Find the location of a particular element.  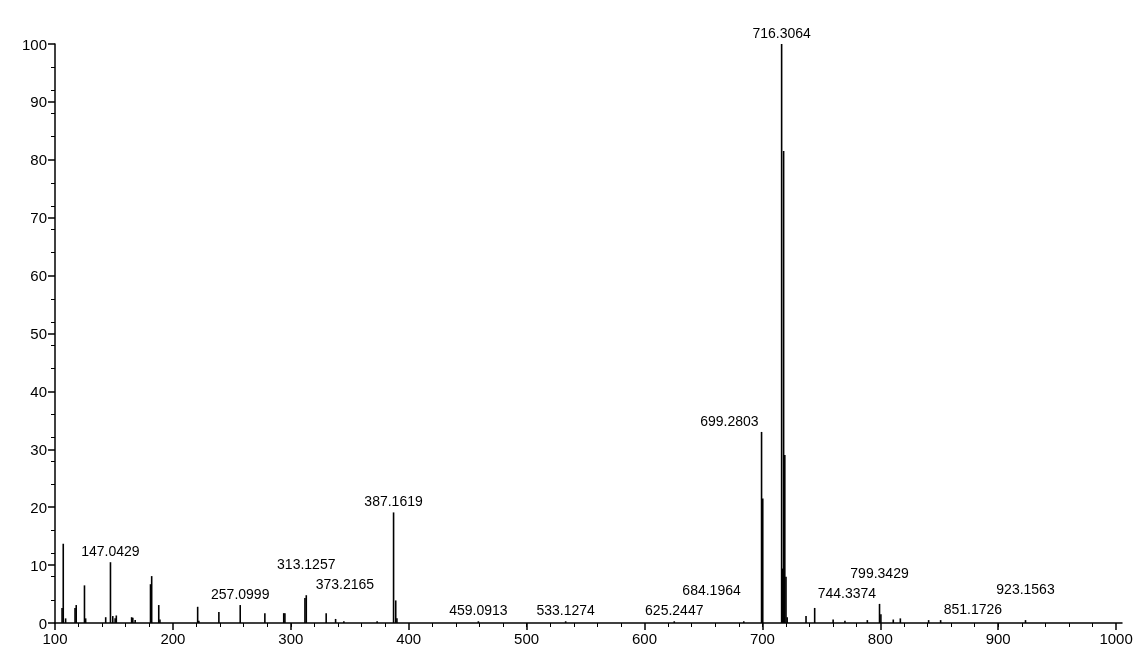

annotation: 257.0999 is located at coordinates (240, 594).